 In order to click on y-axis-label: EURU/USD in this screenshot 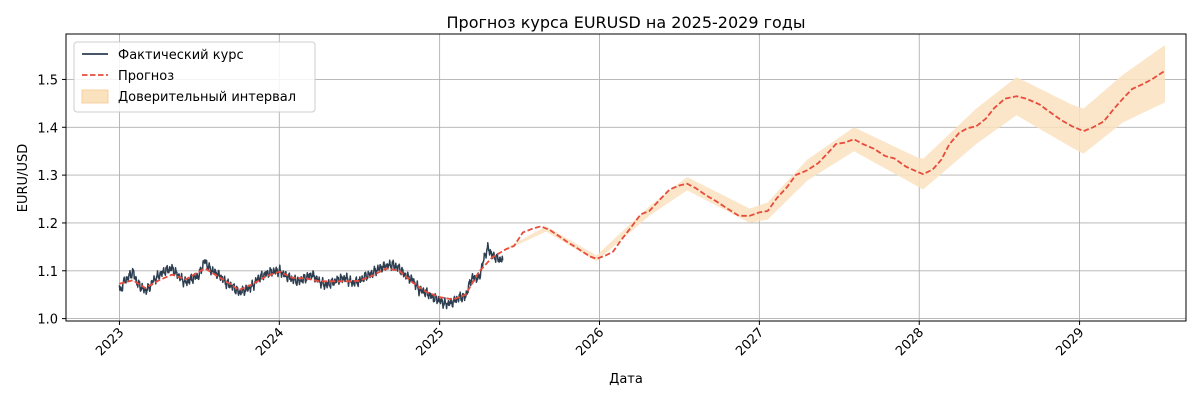, I will do `click(23, 178)`.